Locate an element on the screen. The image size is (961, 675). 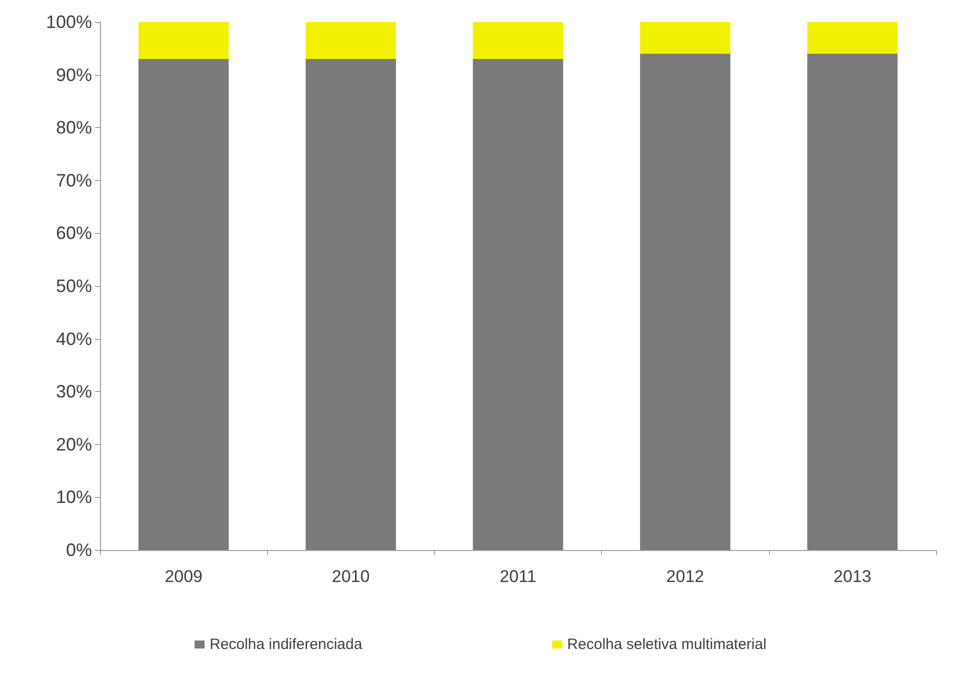
y-tick-label: 50% is located at coordinates (74, 286).